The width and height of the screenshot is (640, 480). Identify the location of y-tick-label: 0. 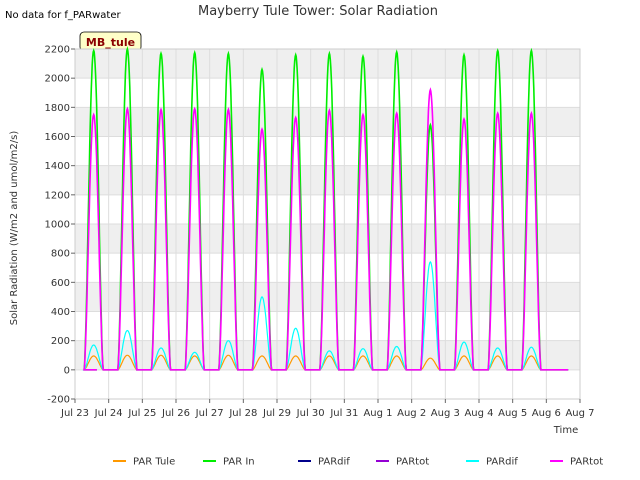
(67, 370).